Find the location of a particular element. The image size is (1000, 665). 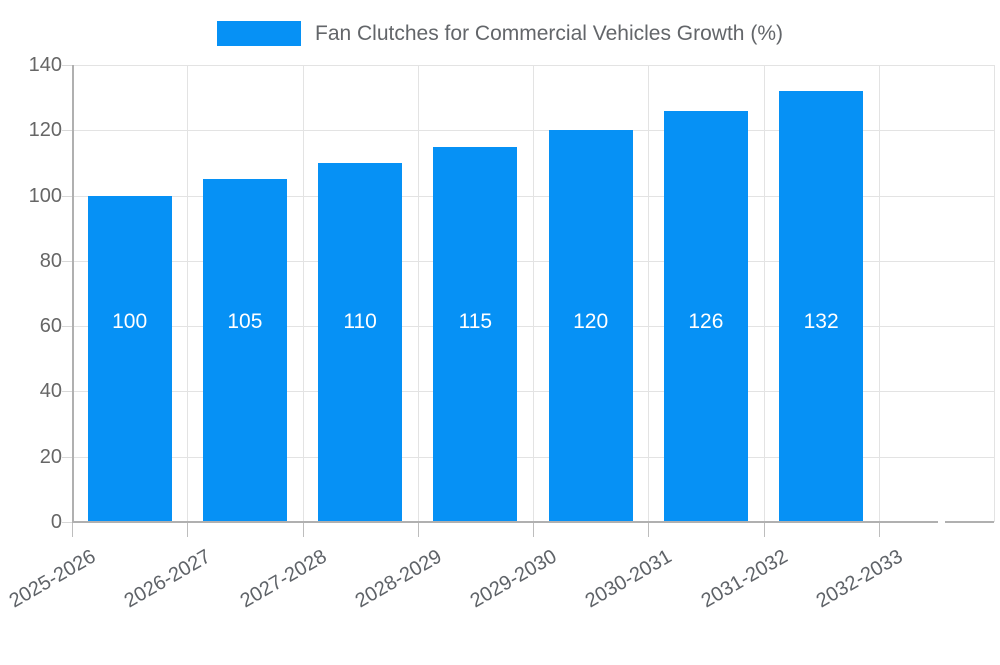

x-axis-line is located at coordinates (533, 522).